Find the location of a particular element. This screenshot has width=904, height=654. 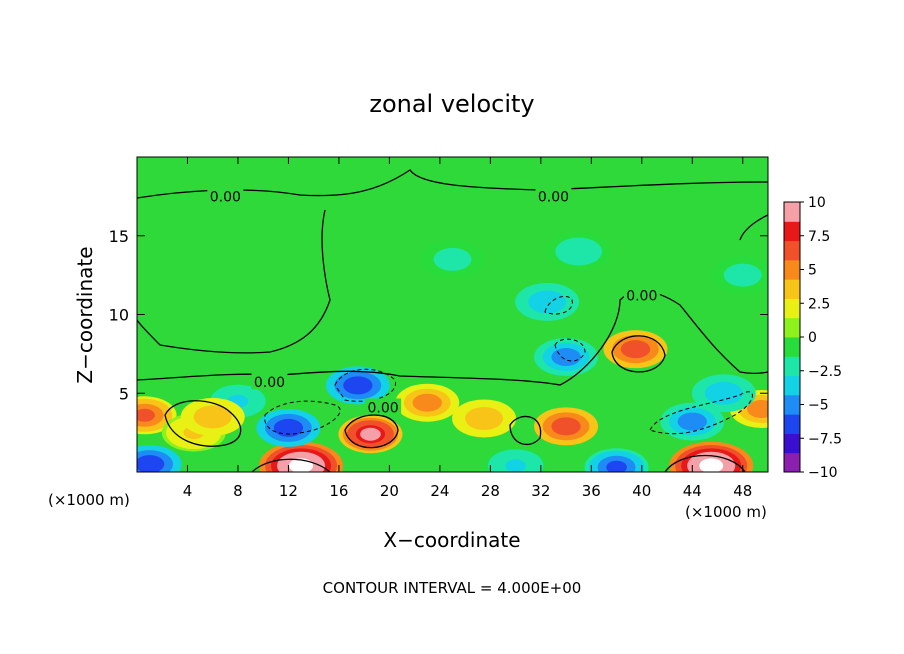

x-tick-label: 8 is located at coordinates (238, 491).